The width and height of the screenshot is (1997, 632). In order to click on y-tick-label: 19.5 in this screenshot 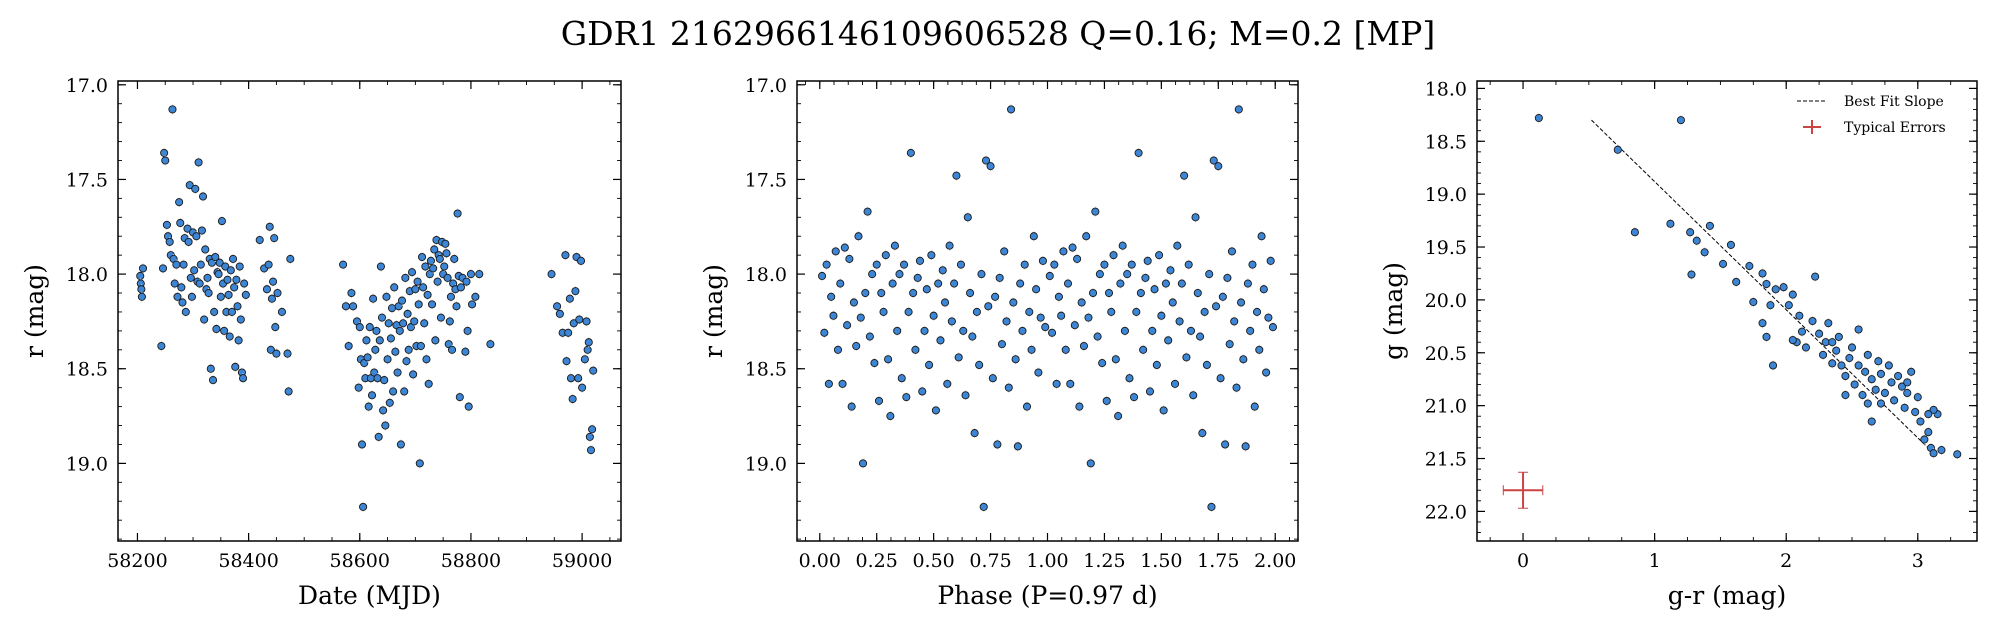, I will do `click(1446, 248)`.